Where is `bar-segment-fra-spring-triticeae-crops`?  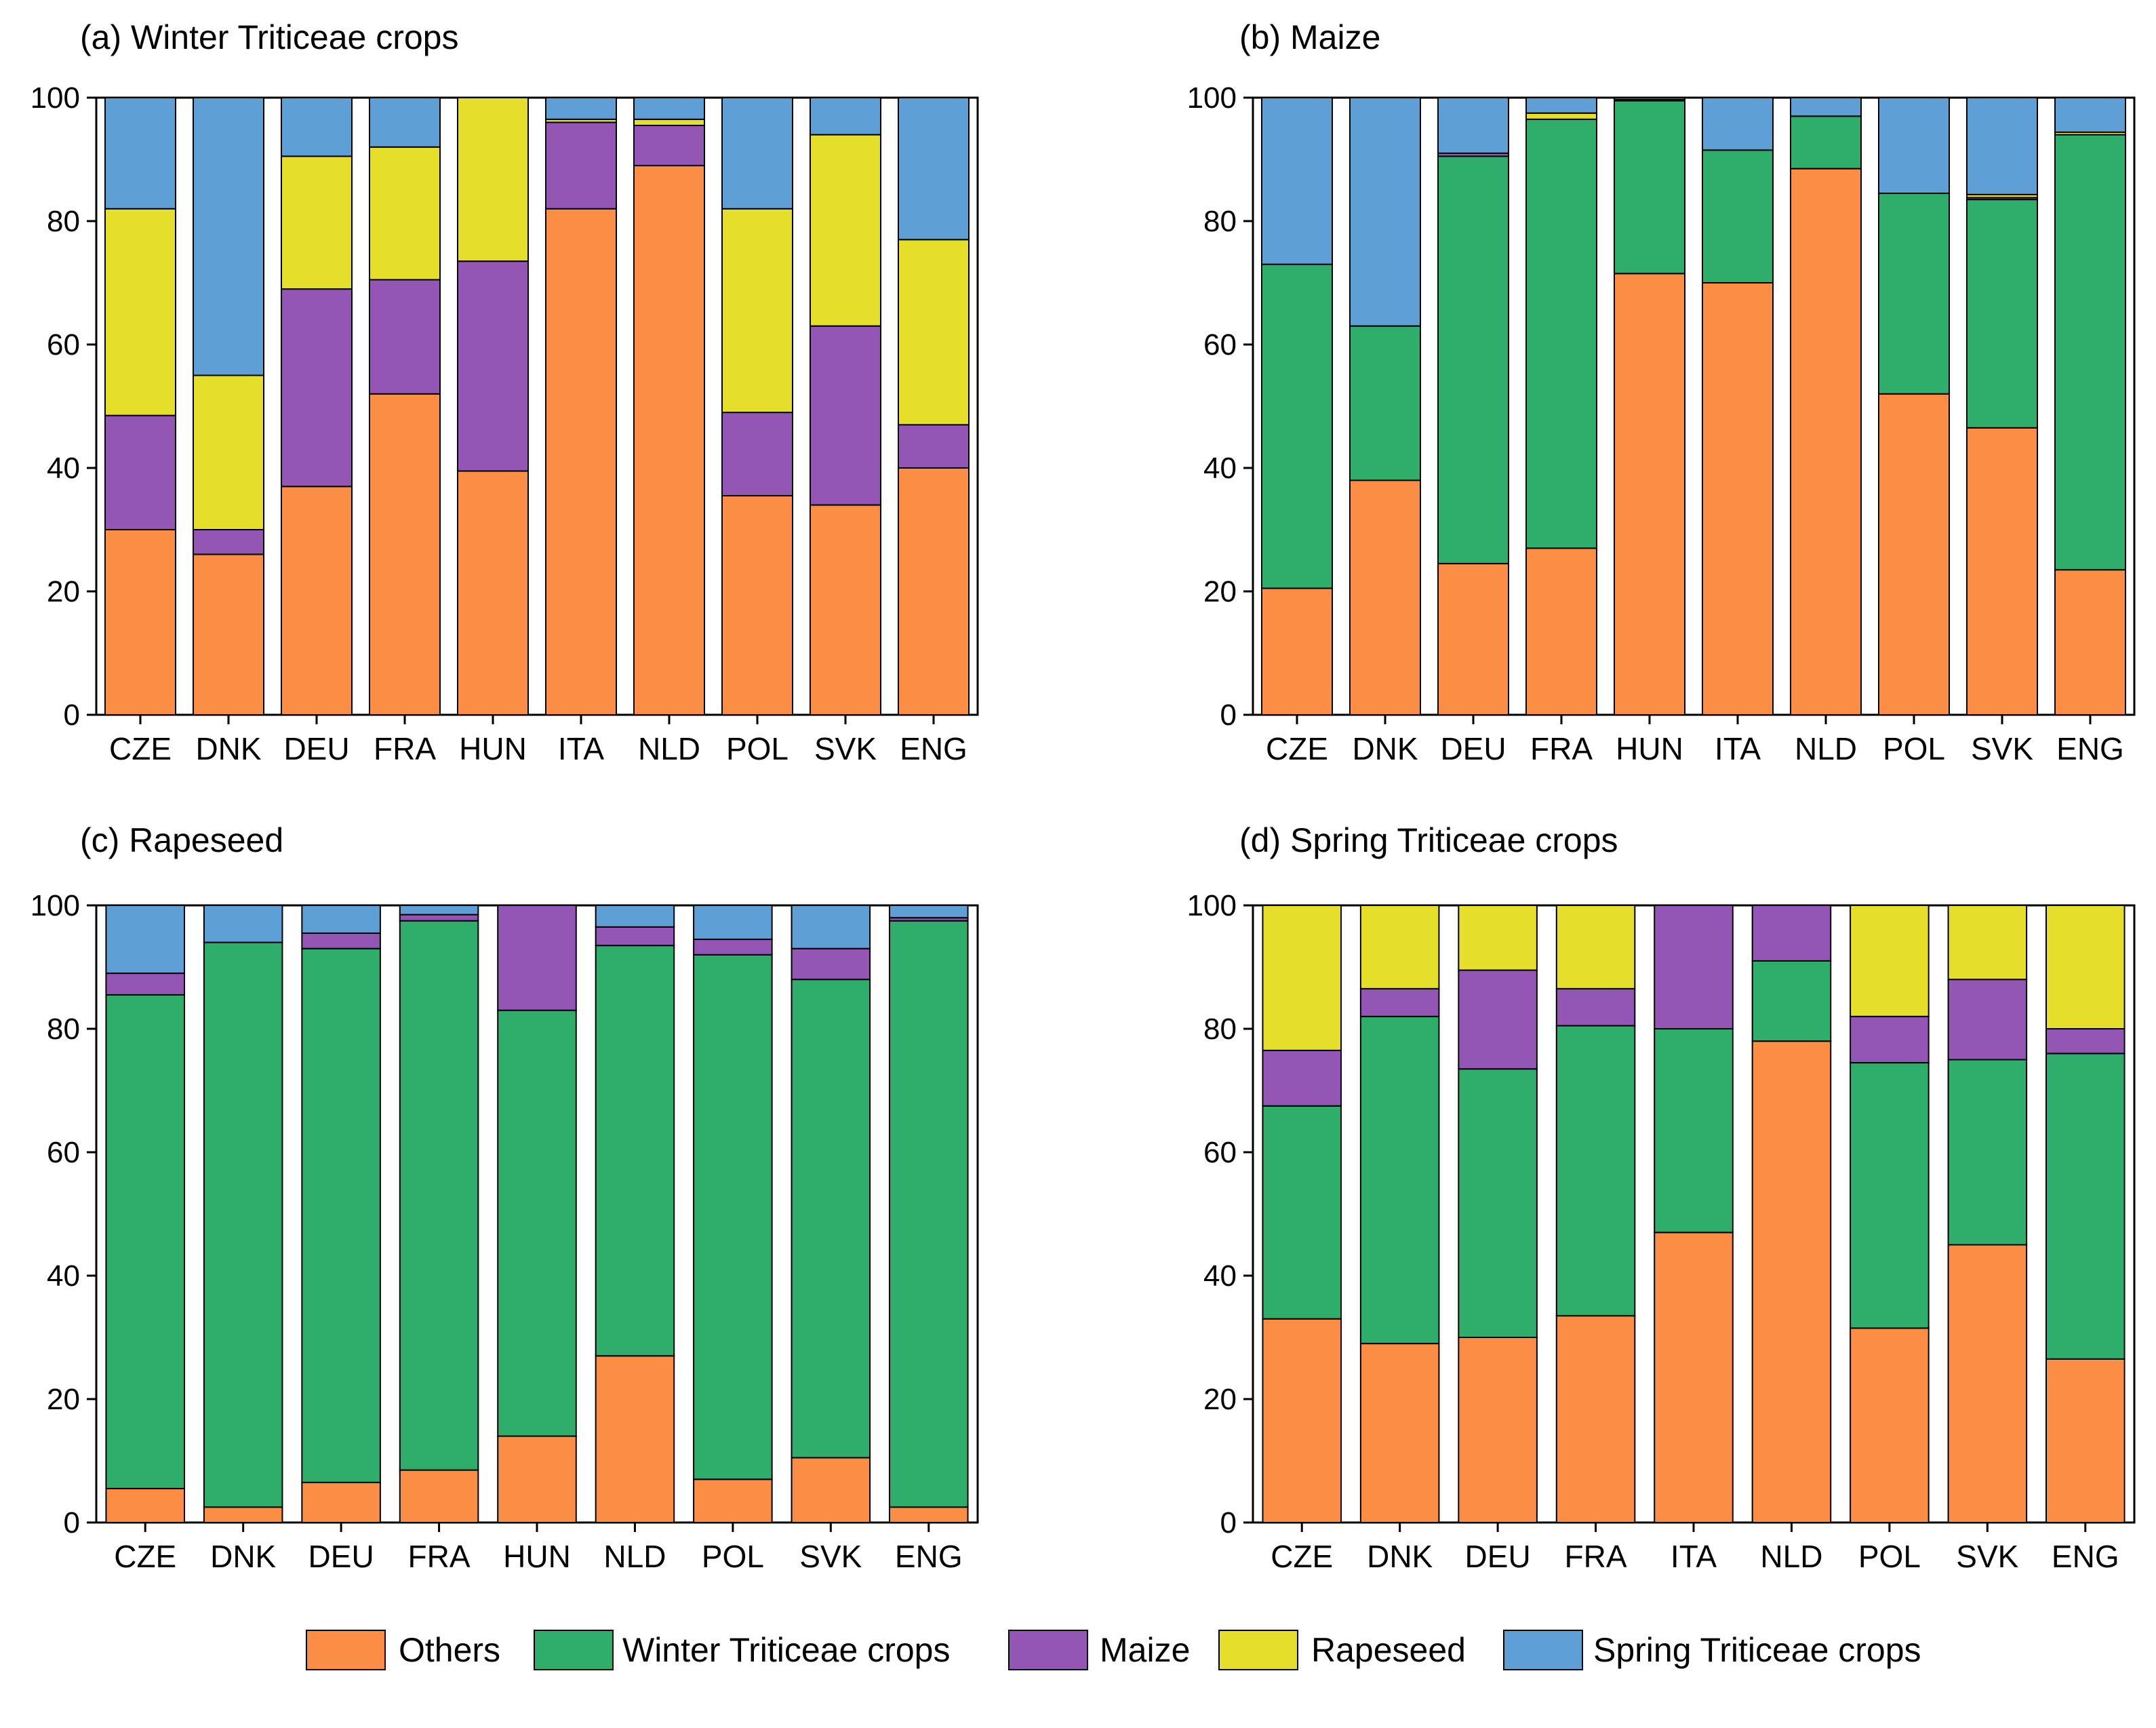
bar-segment-fra-spring-triticeae-crops is located at coordinates (405, 122).